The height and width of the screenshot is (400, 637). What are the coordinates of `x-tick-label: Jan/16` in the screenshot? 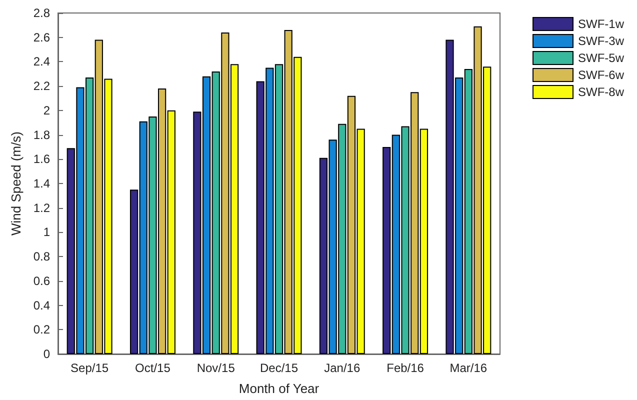 It's located at (342, 368).